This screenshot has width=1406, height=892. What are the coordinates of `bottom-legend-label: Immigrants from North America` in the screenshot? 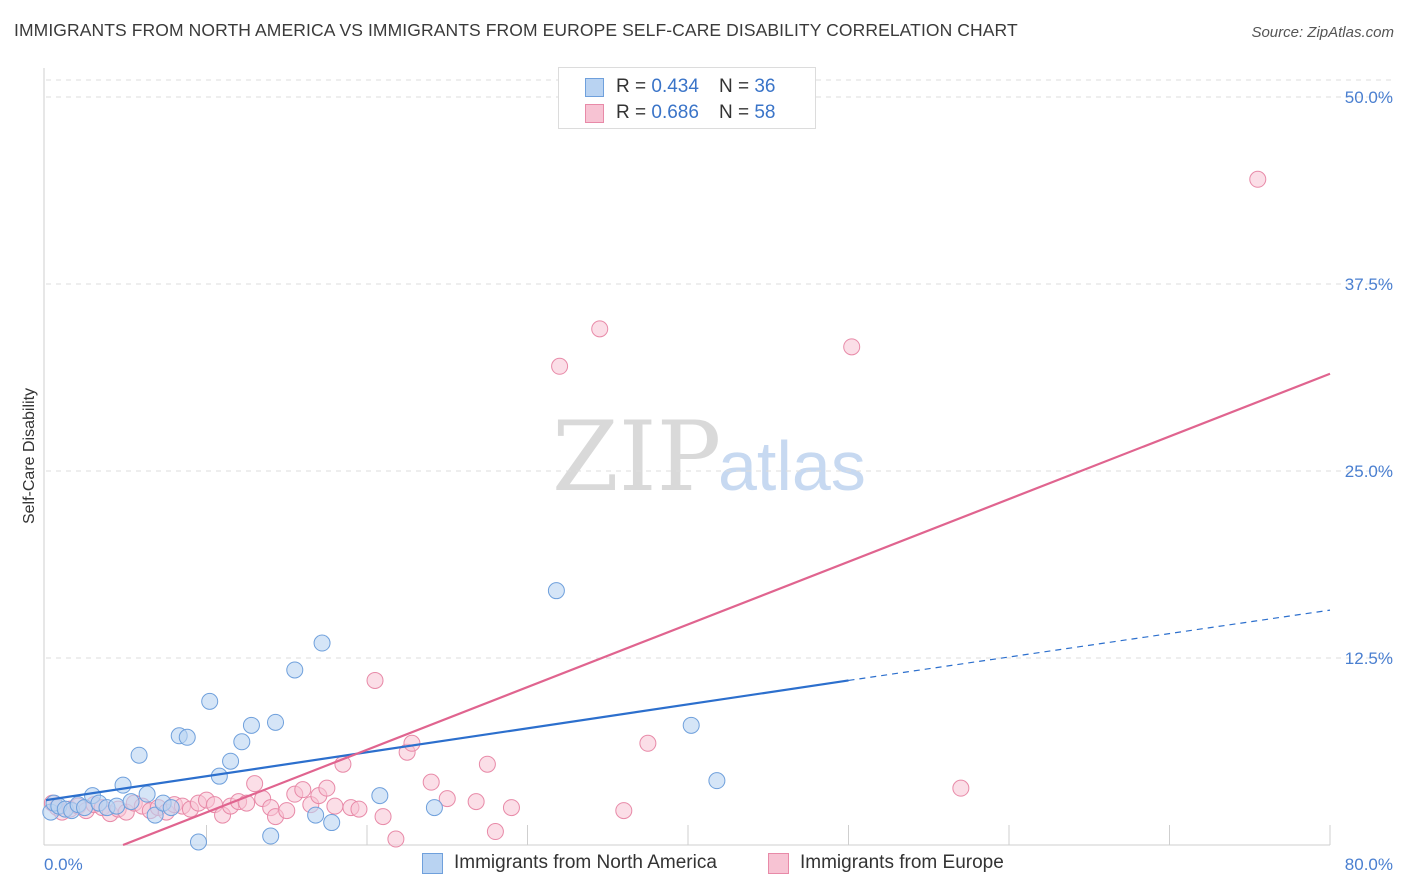 It's located at (585, 862).